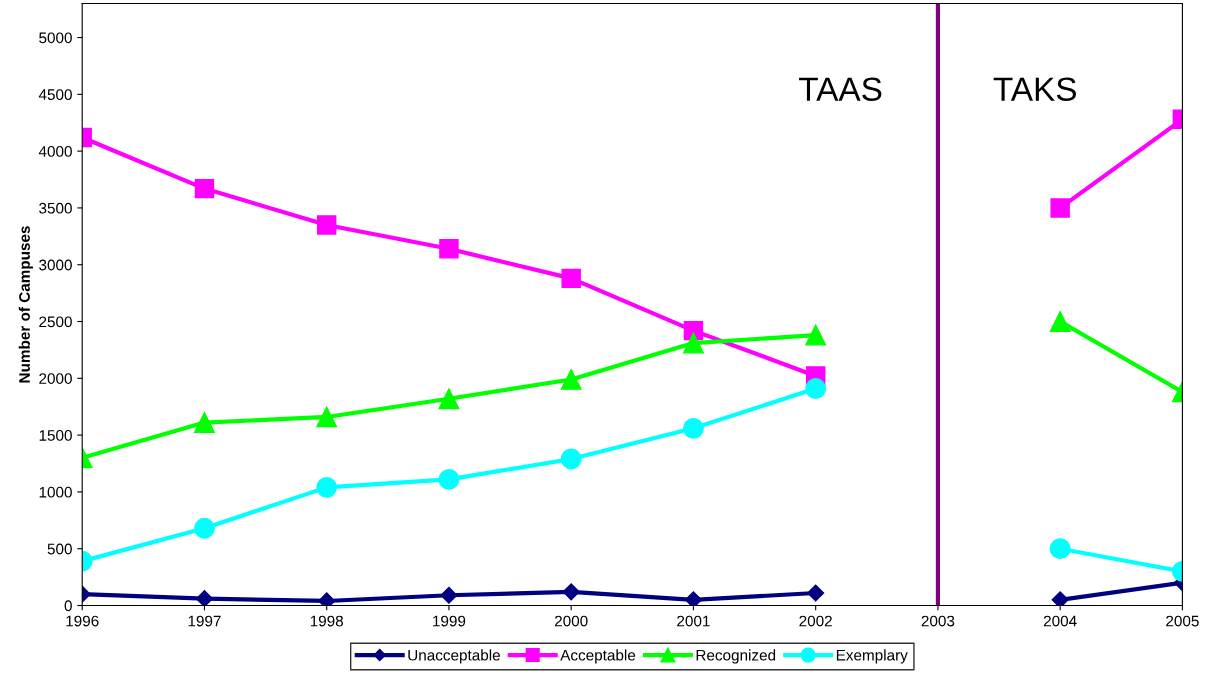 This screenshot has width=1209, height=692. I want to click on x-tick-label: 2005, so click(1182, 621).